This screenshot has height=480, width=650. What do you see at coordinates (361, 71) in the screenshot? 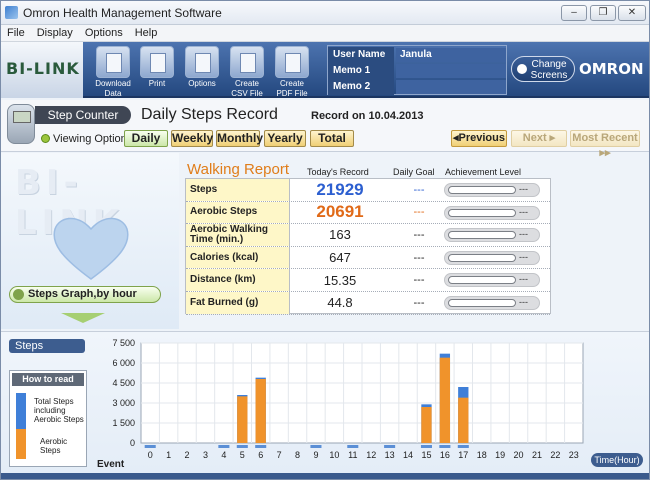
I see `memo1-label: Memo 1` at bounding box center [361, 71].